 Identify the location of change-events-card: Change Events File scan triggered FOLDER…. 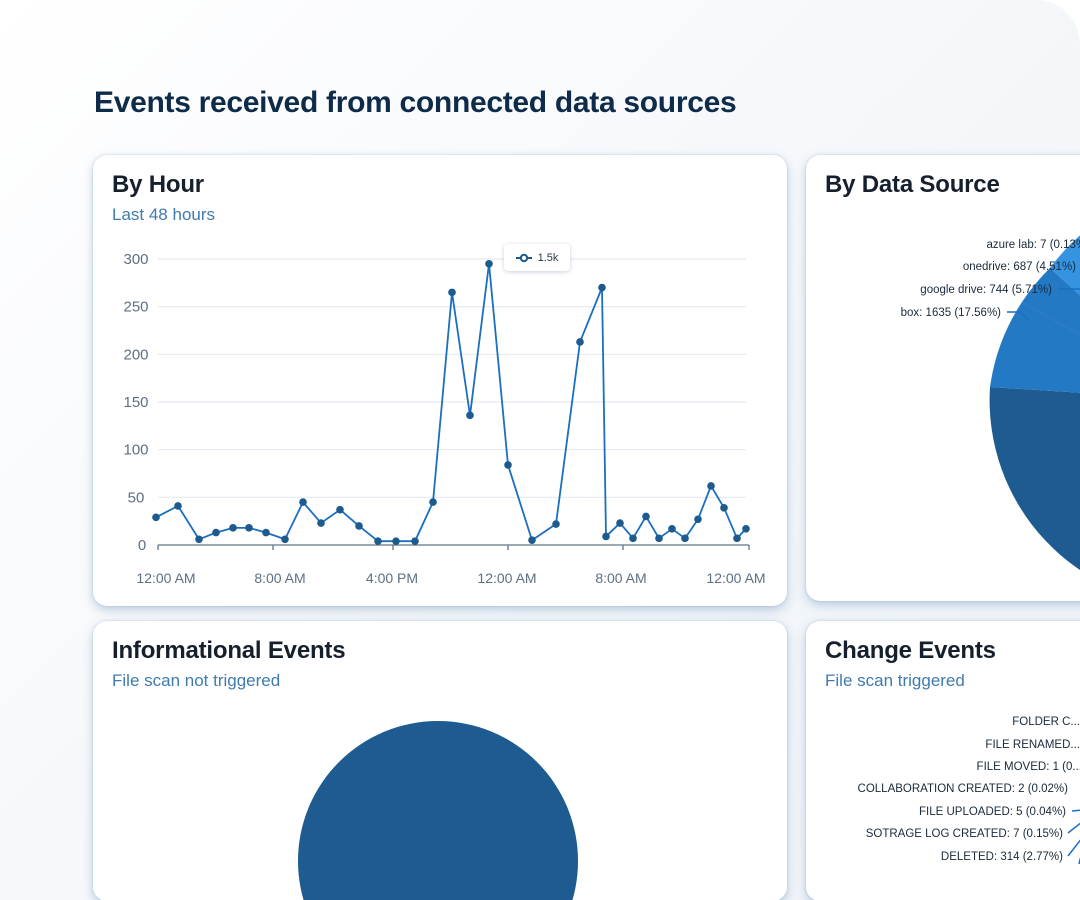
(943, 760).